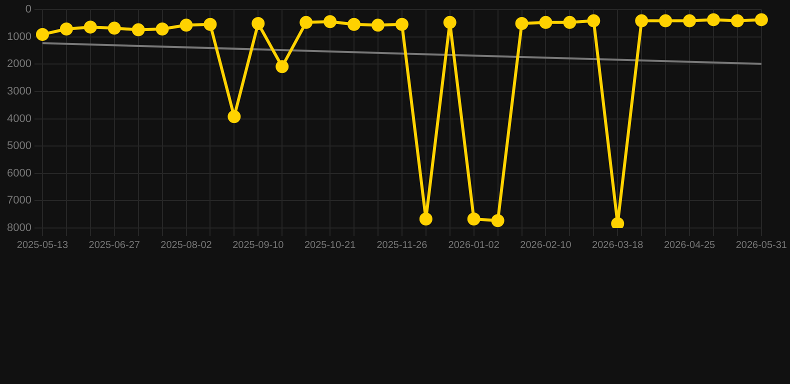  Describe the element at coordinates (19, 228) in the screenshot. I see `y-tick-label: 8000` at that location.